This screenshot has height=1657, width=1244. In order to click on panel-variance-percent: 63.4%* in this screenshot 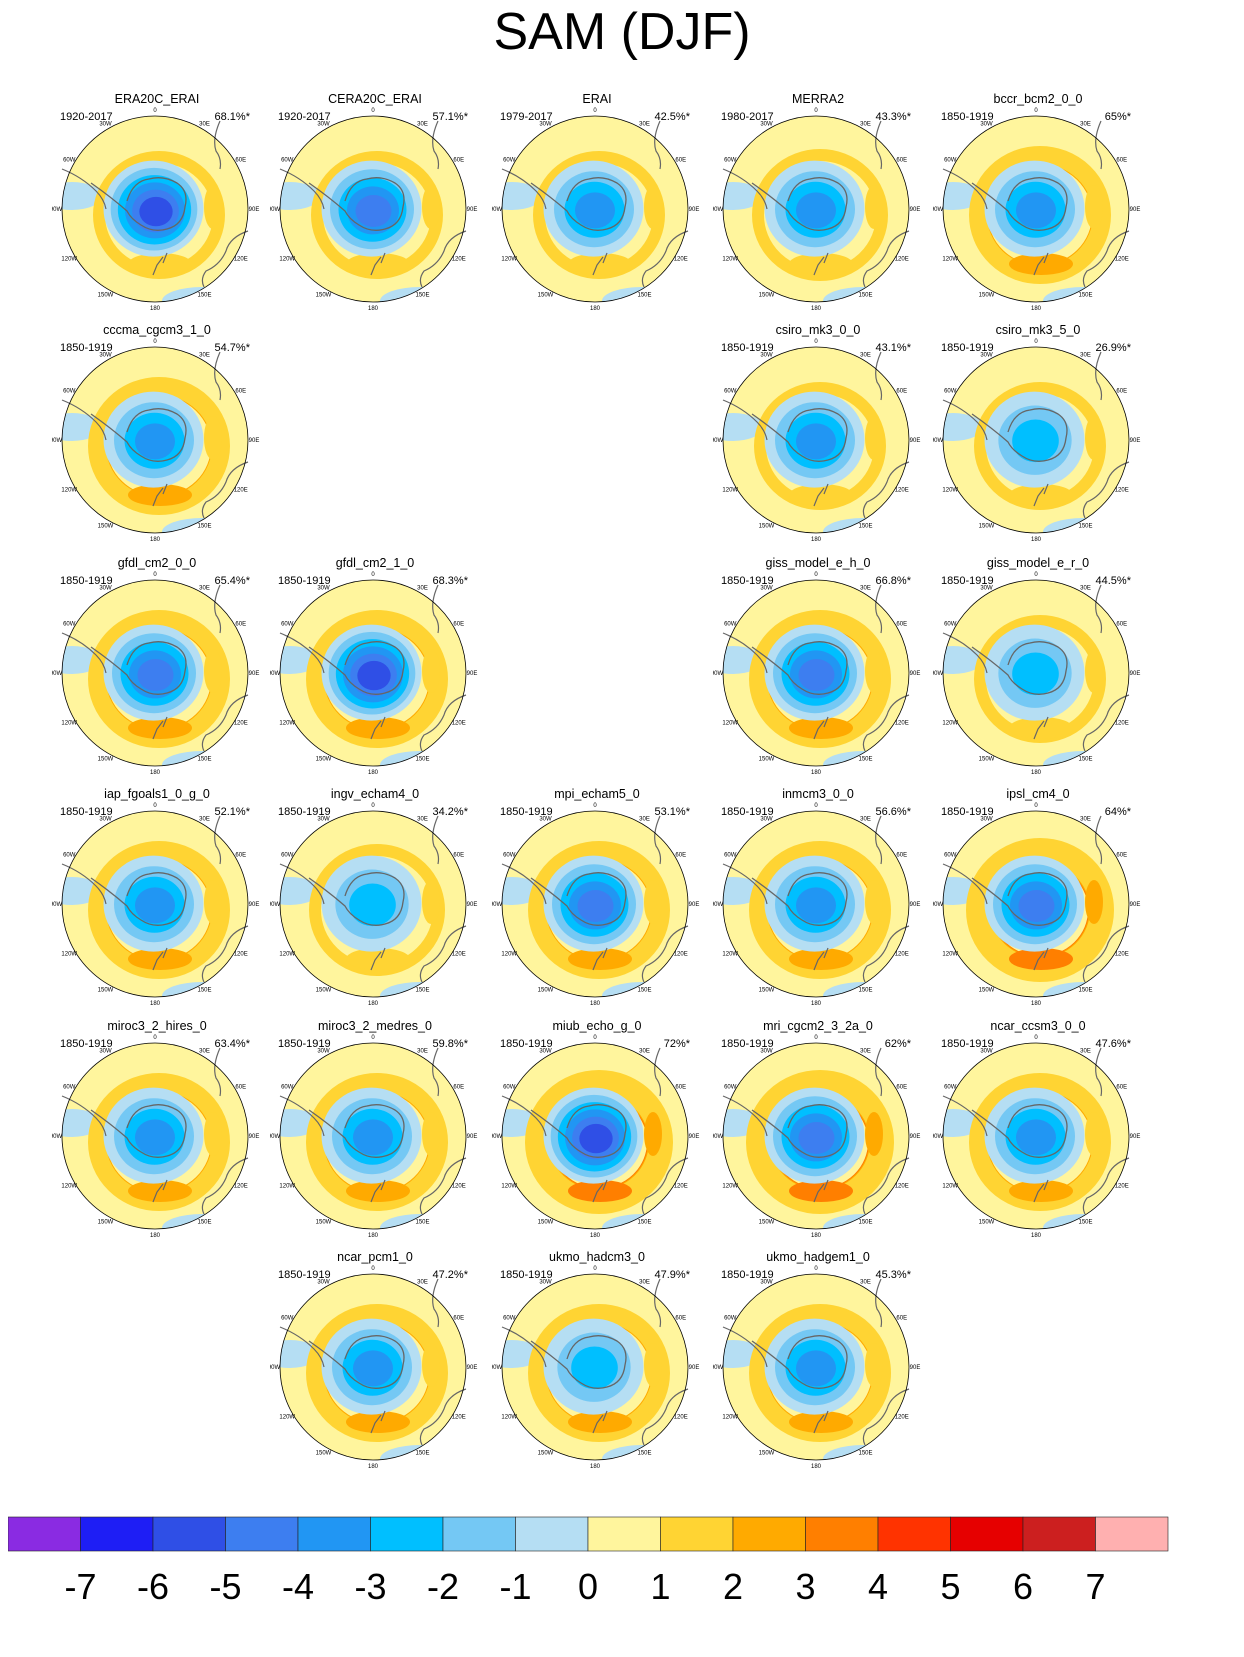, I will do `click(232, 1044)`.